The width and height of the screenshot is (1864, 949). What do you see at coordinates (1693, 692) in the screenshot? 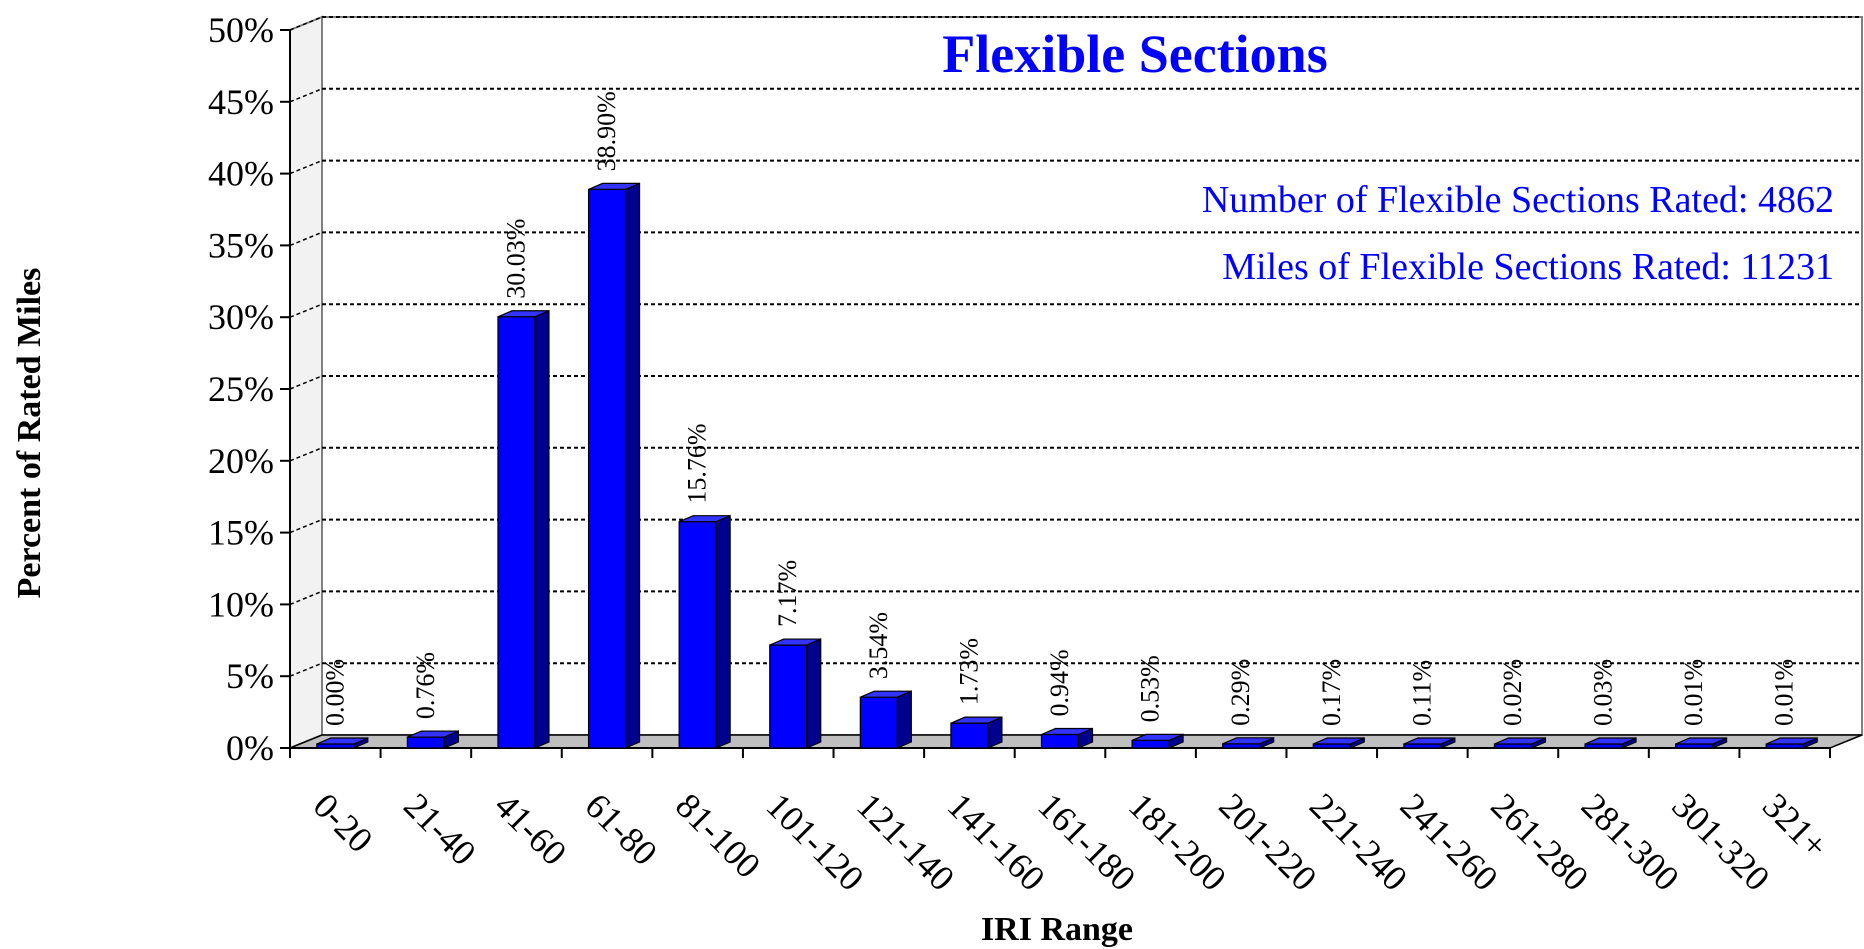
I see `data-label: 0.01%` at bounding box center [1693, 692].